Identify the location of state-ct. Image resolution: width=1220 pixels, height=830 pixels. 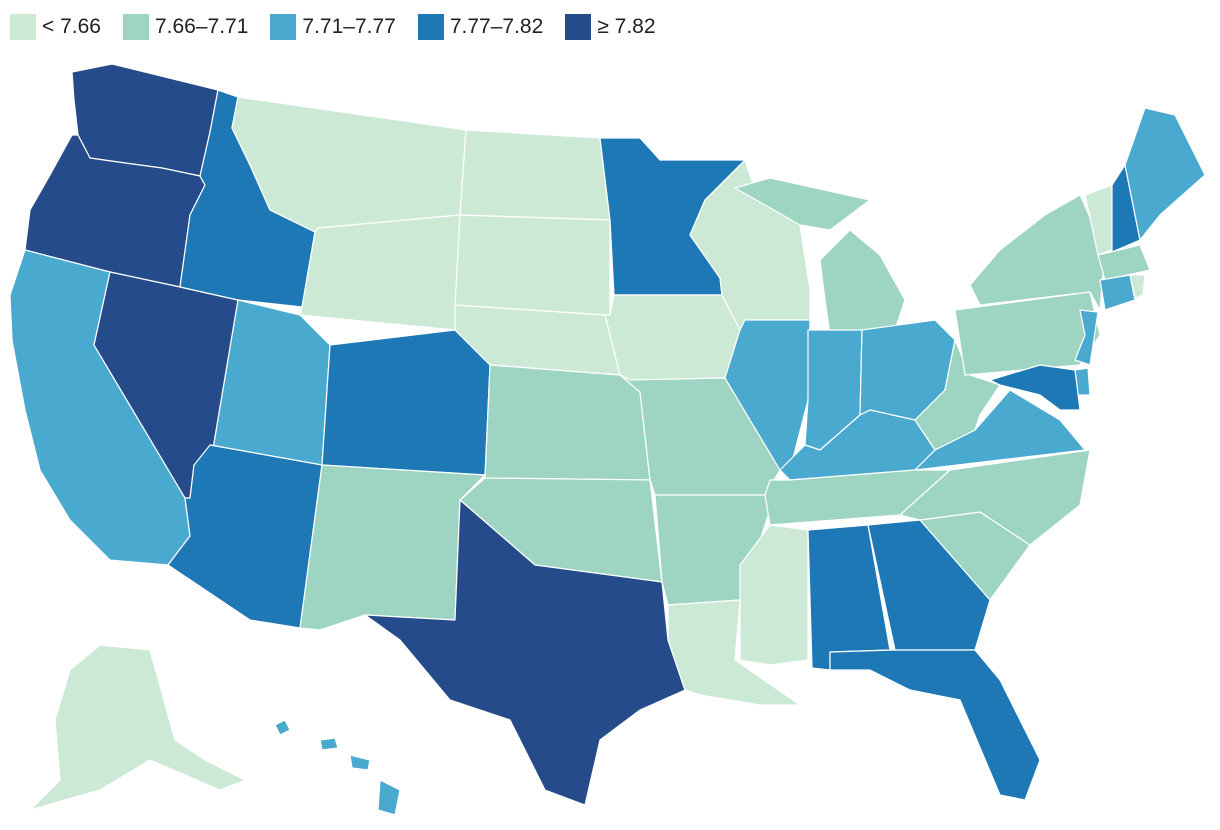
(1117, 292).